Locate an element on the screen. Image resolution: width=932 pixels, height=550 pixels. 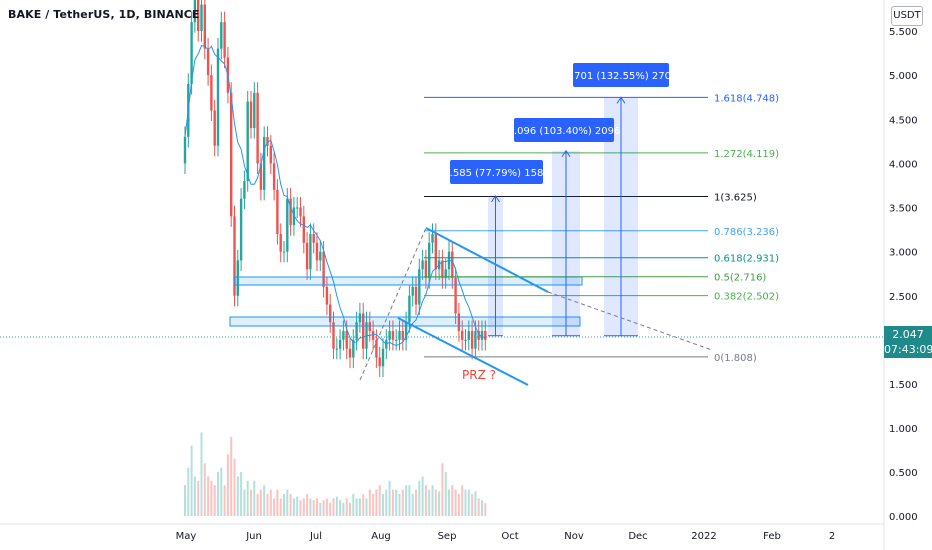
projection-label-text: 2.701 (132.55%) 2701 is located at coordinates (621, 76).